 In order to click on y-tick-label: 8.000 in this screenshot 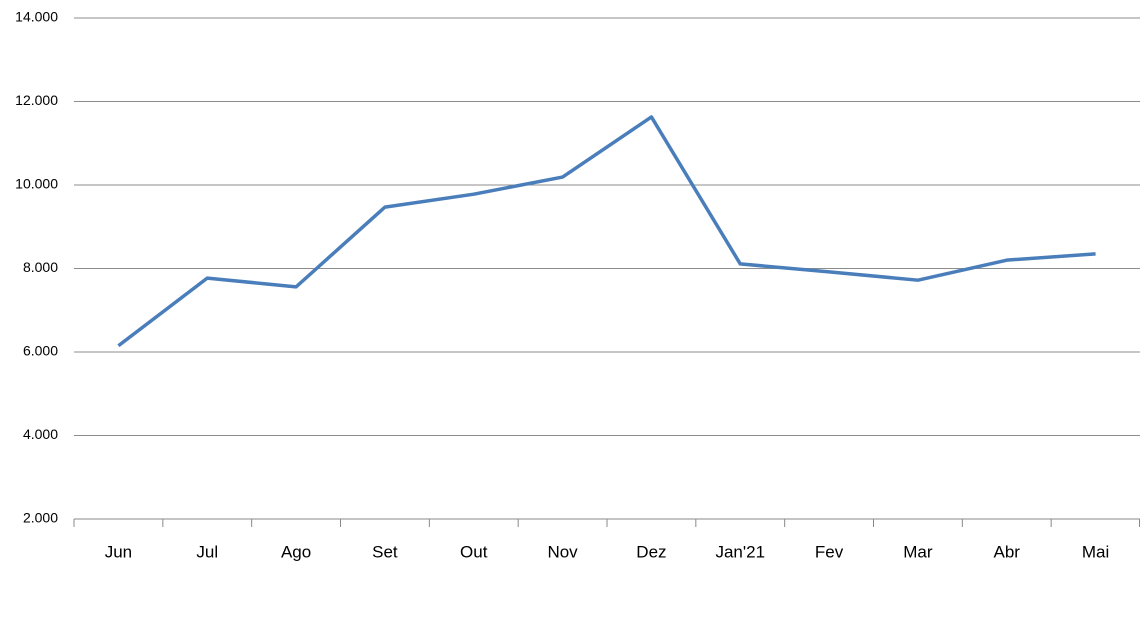, I will do `click(40, 267)`.